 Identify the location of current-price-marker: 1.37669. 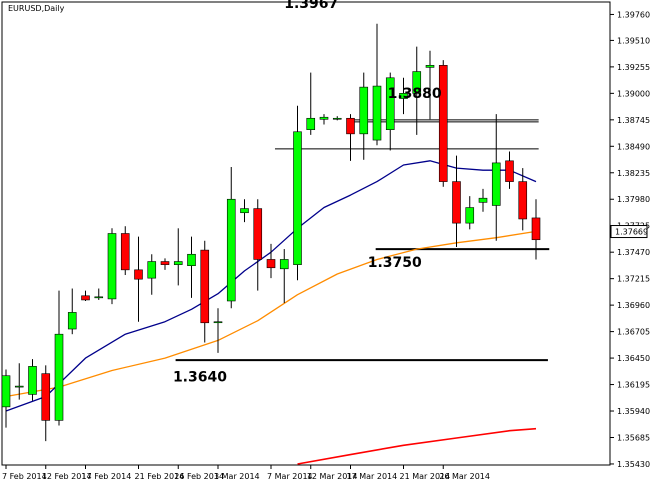
(629, 232).